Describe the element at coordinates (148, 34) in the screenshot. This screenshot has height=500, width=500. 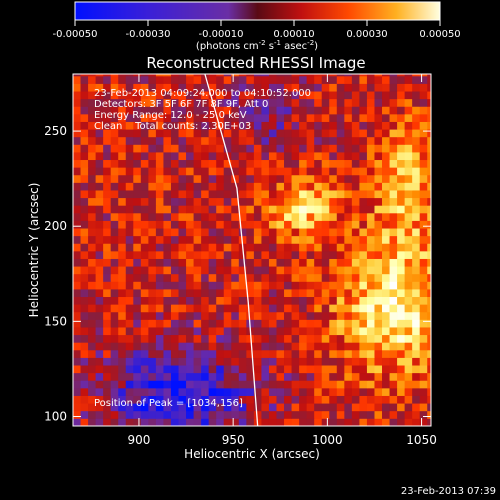
I see `colorbar-tick-label: -0.00030` at that location.